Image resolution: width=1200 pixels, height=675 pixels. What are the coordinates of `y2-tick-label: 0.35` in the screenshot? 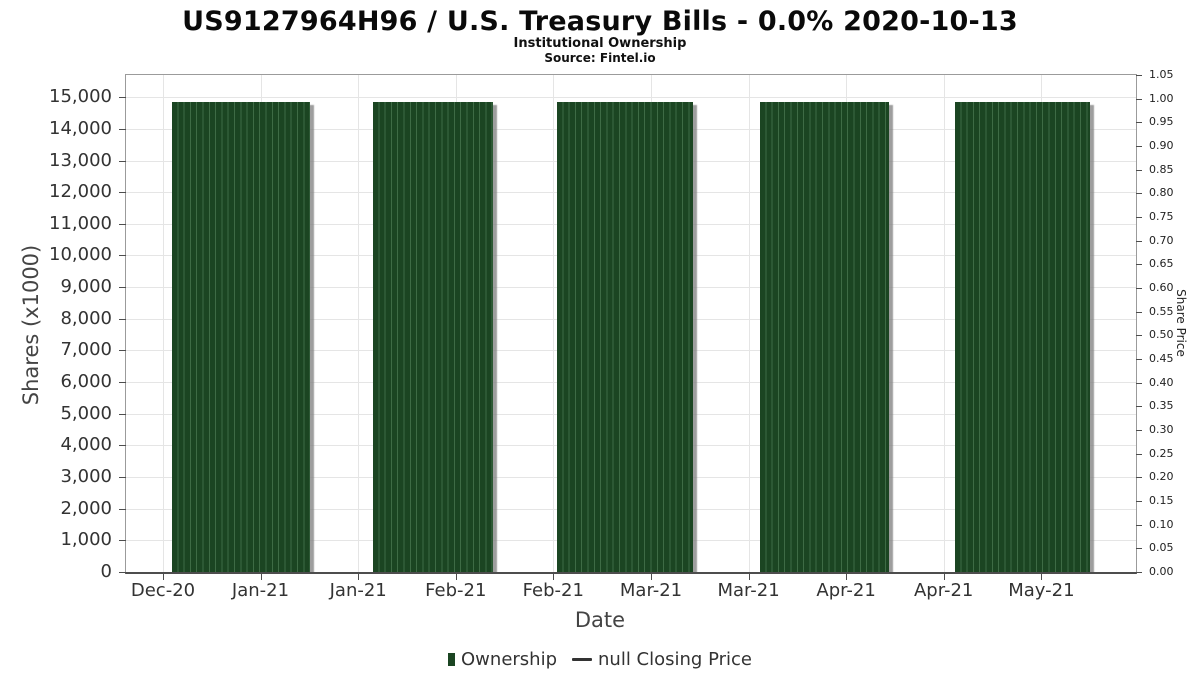 It's located at (1161, 406).